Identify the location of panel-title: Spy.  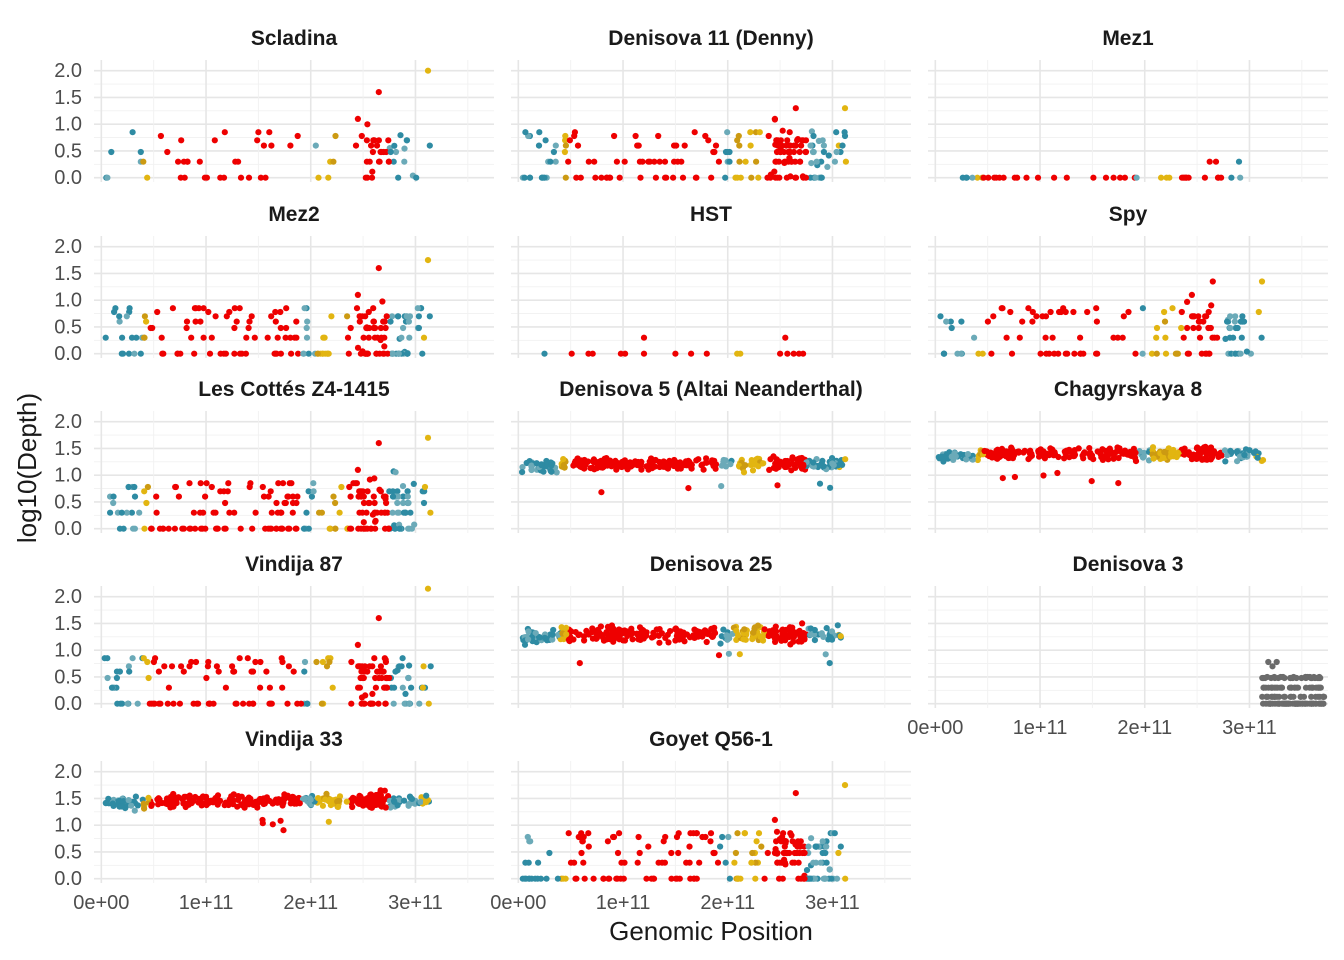
(1128, 214).